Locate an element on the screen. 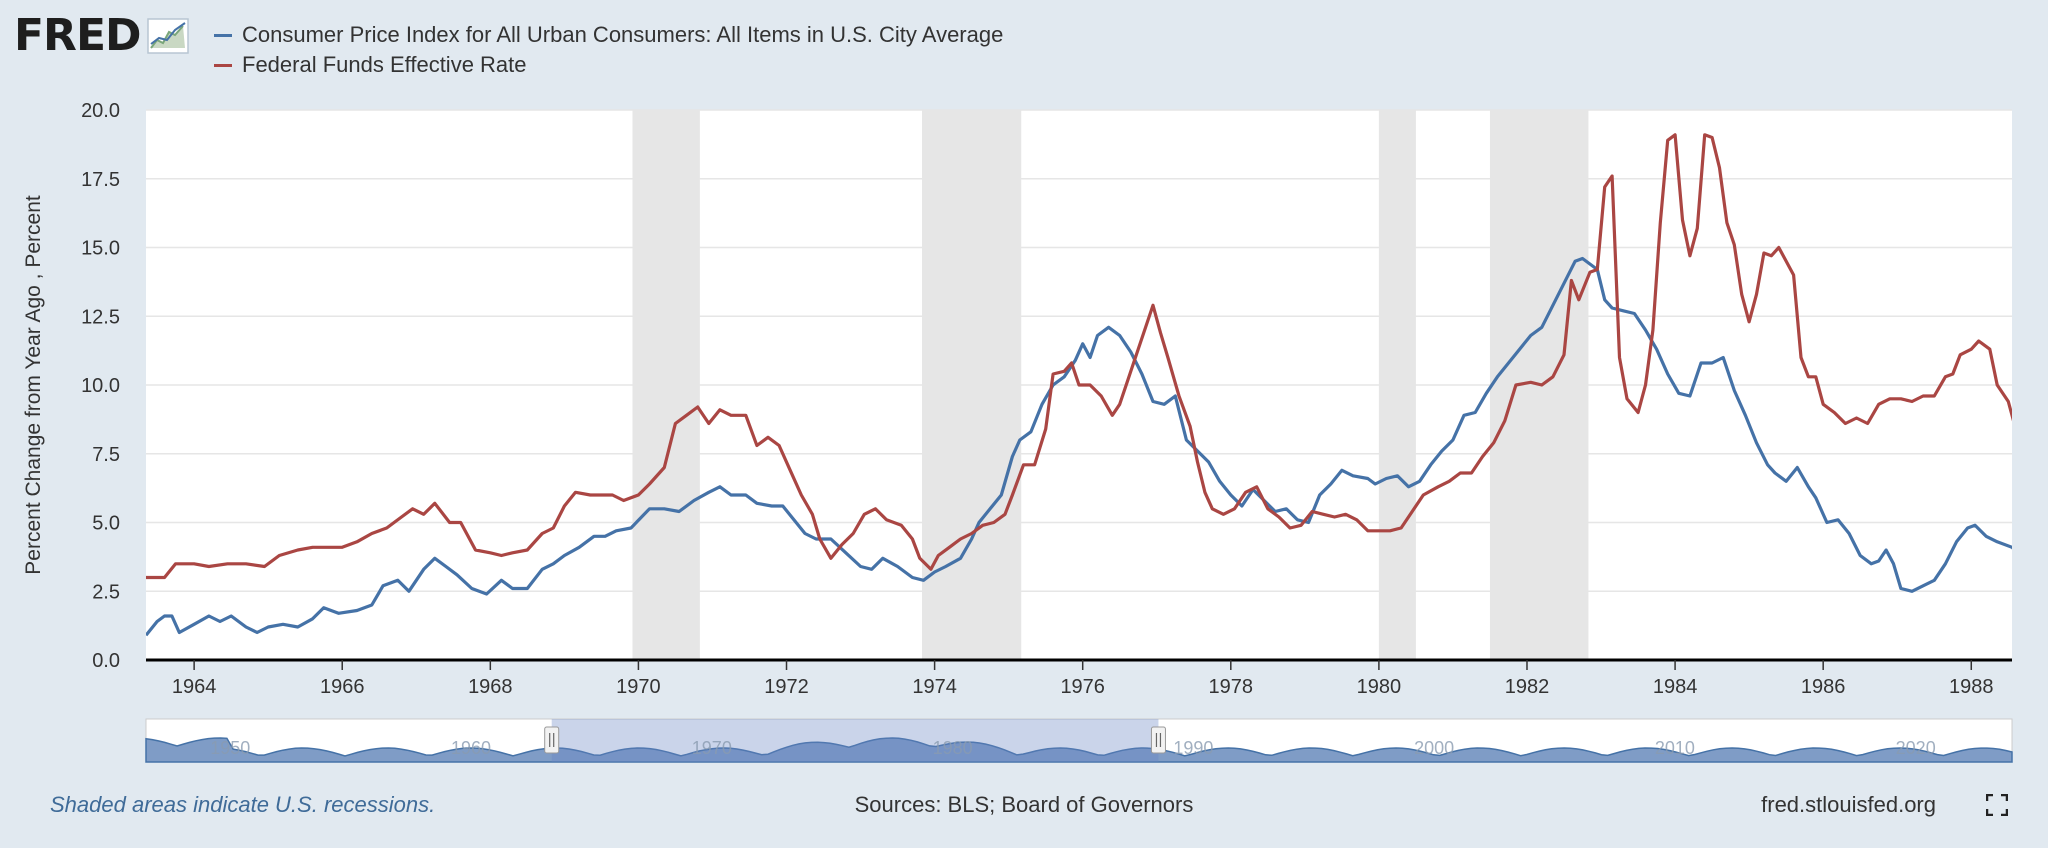  y-tick-label: 7.5 is located at coordinates (106, 455).